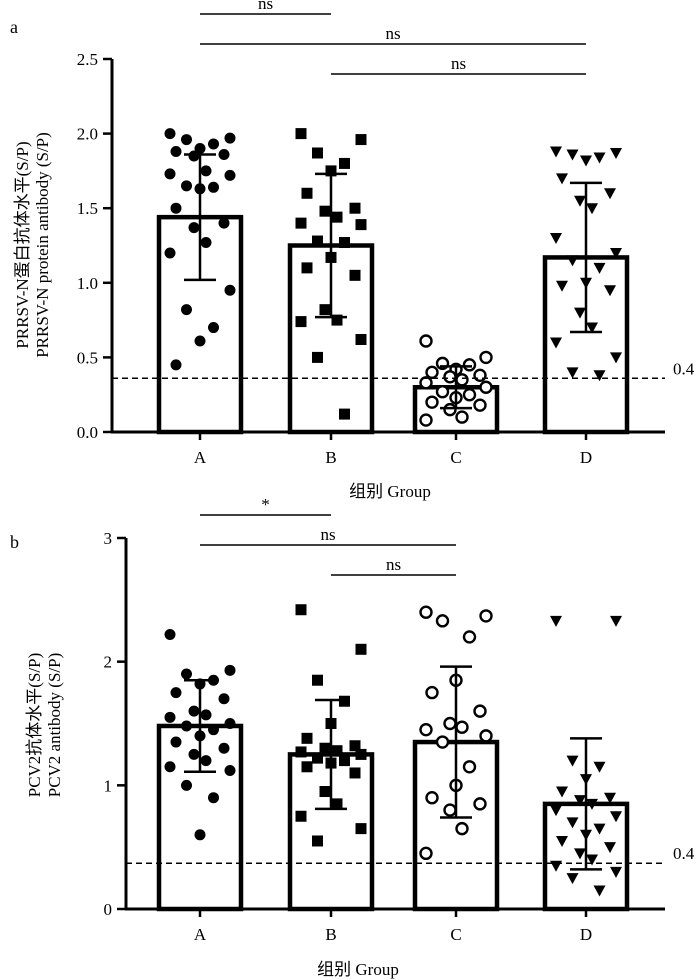 Image resolution: width=700 pixels, height=980 pixels. I want to click on panel-b-xtick-label-c: C, so click(455, 934).